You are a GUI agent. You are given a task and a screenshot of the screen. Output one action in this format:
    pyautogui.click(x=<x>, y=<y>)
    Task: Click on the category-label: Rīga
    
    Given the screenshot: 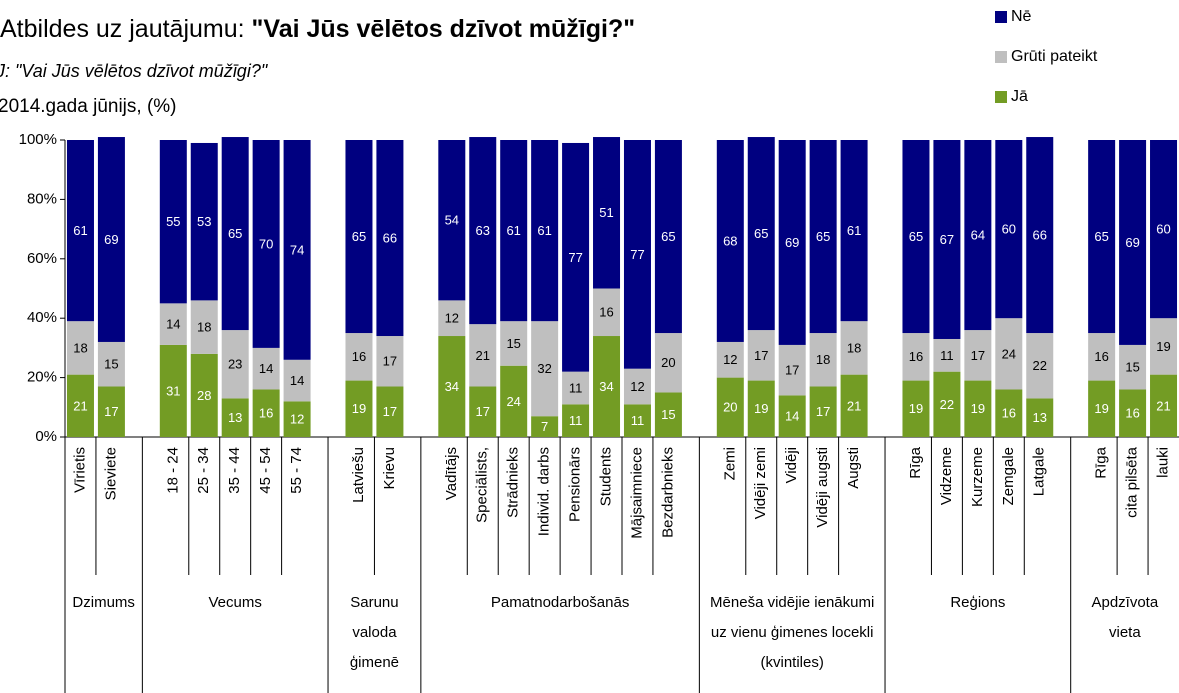 What is the action you would take?
    pyautogui.click(x=915, y=462)
    